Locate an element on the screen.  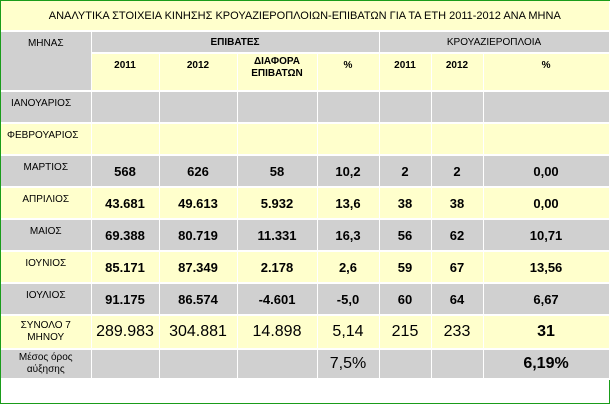
average-label-line1: Μέσος όρος is located at coordinates (45, 357).